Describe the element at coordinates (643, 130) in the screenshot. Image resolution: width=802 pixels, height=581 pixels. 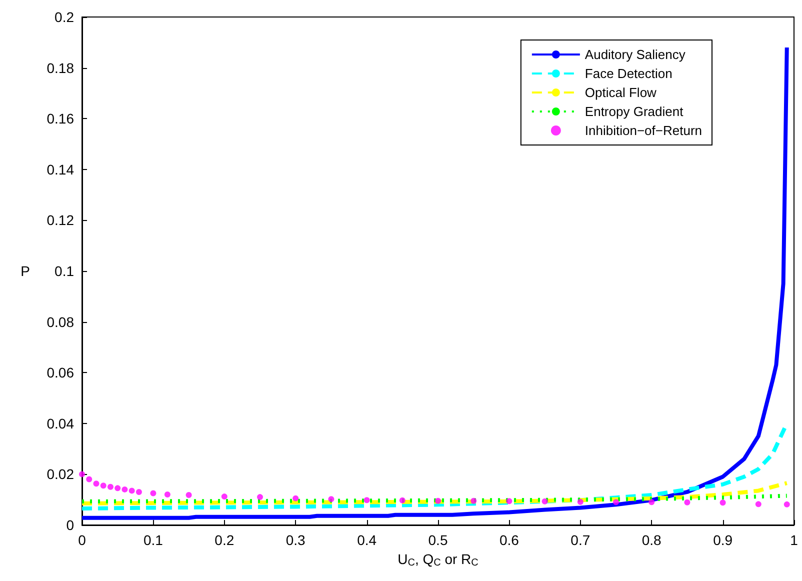
I see `legend-label: Inhibition−of−Return` at that location.